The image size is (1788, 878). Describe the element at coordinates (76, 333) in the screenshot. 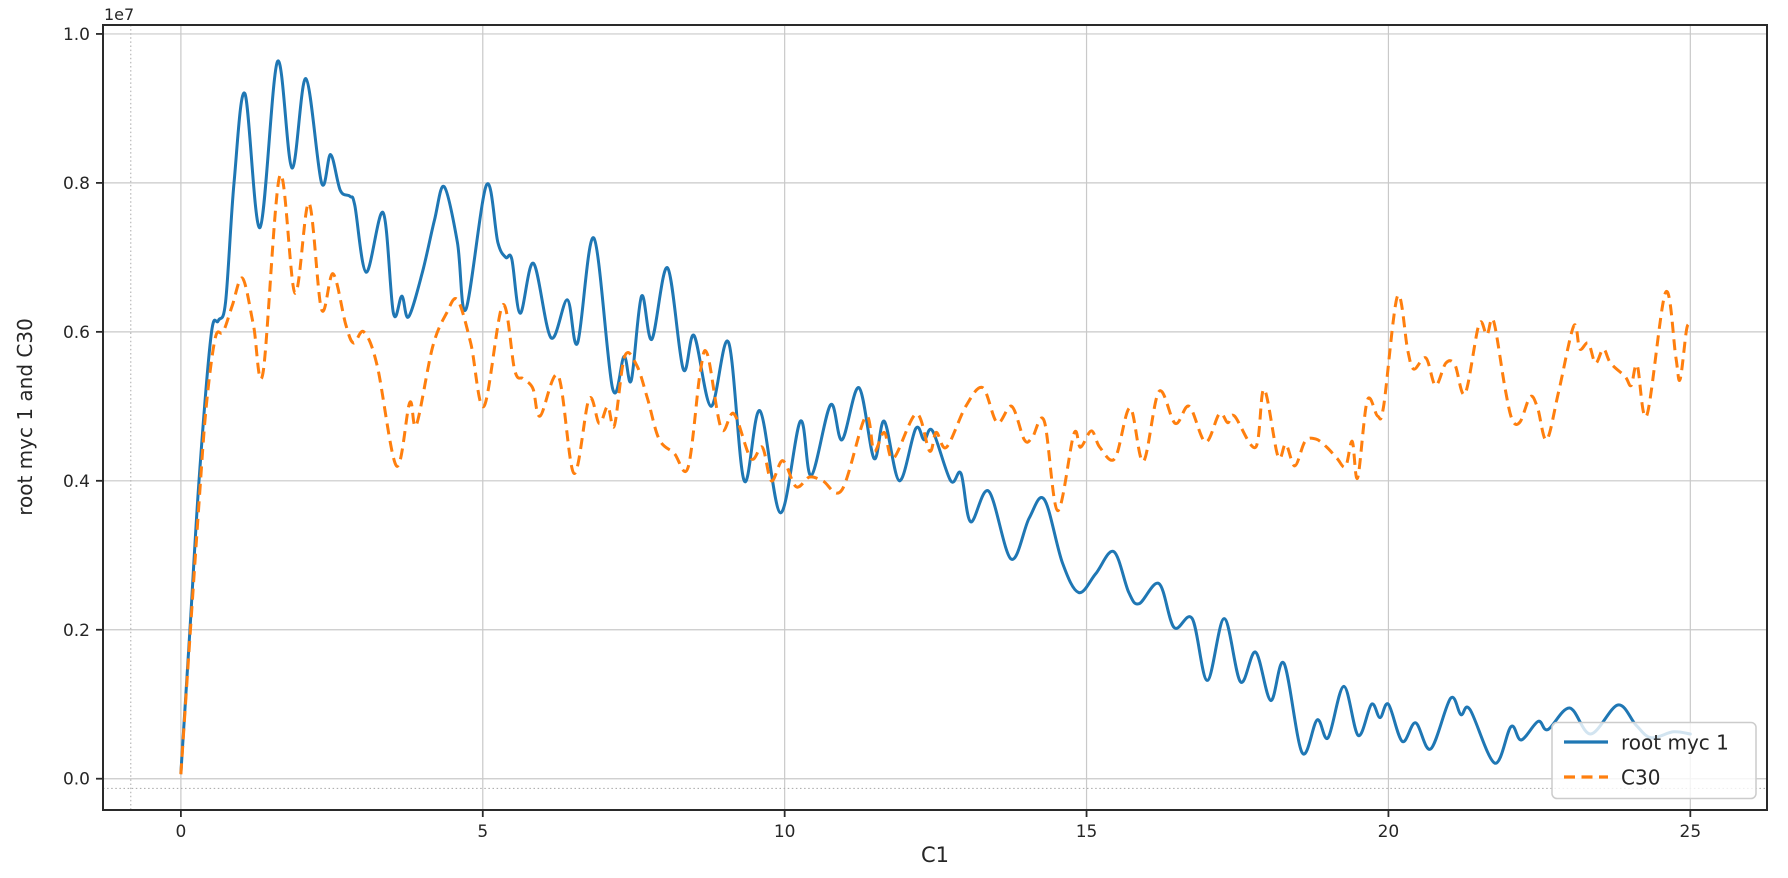

I see `y-tick-label: 0.6` at that location.